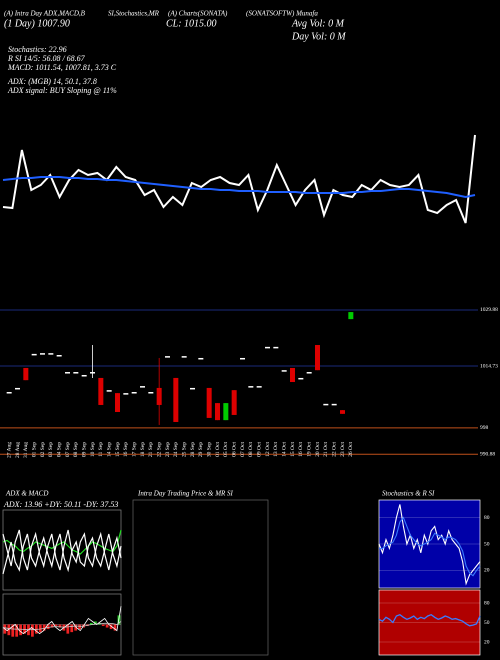  Describe the element at coordinates (487, 455) in the screenshot. I see `y-tick-label: 990.88` at that location.